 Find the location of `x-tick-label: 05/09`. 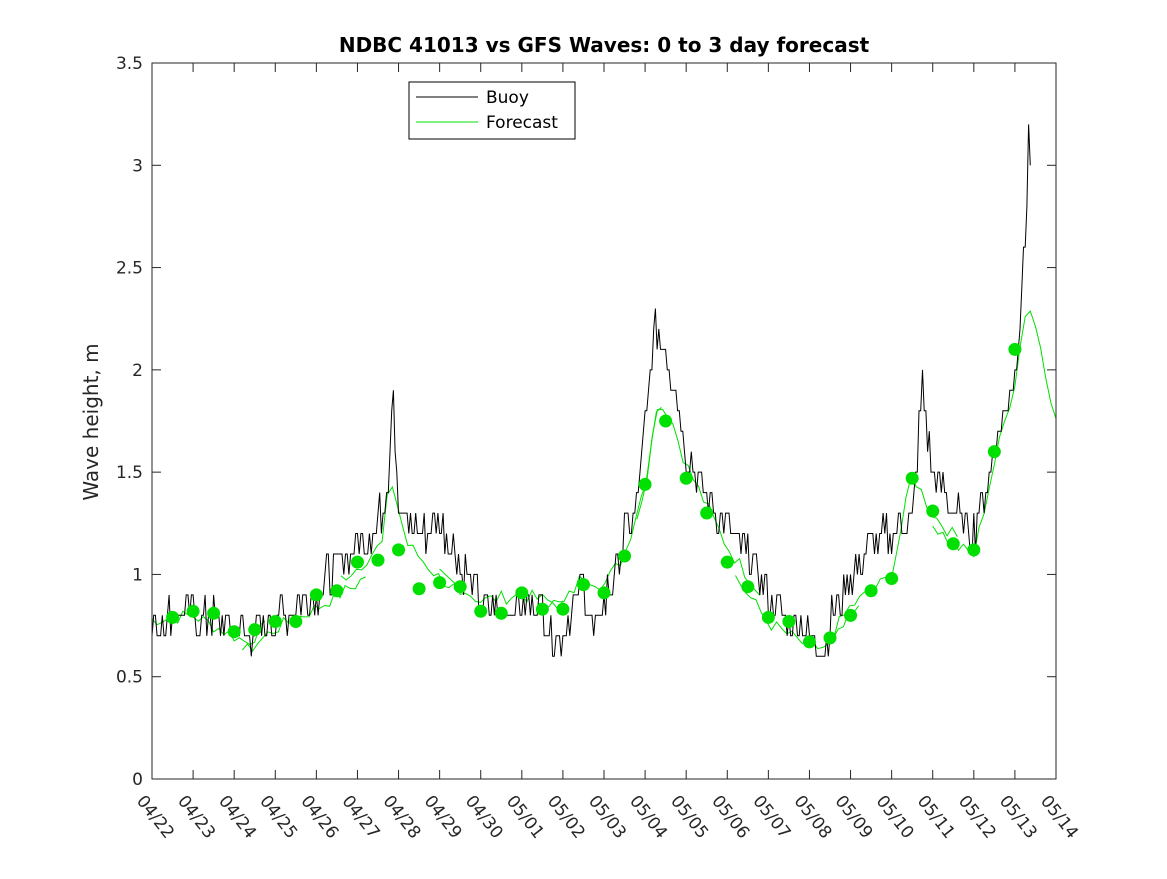

x-tick-label: 05/09 is located at coordinates (854, 817).